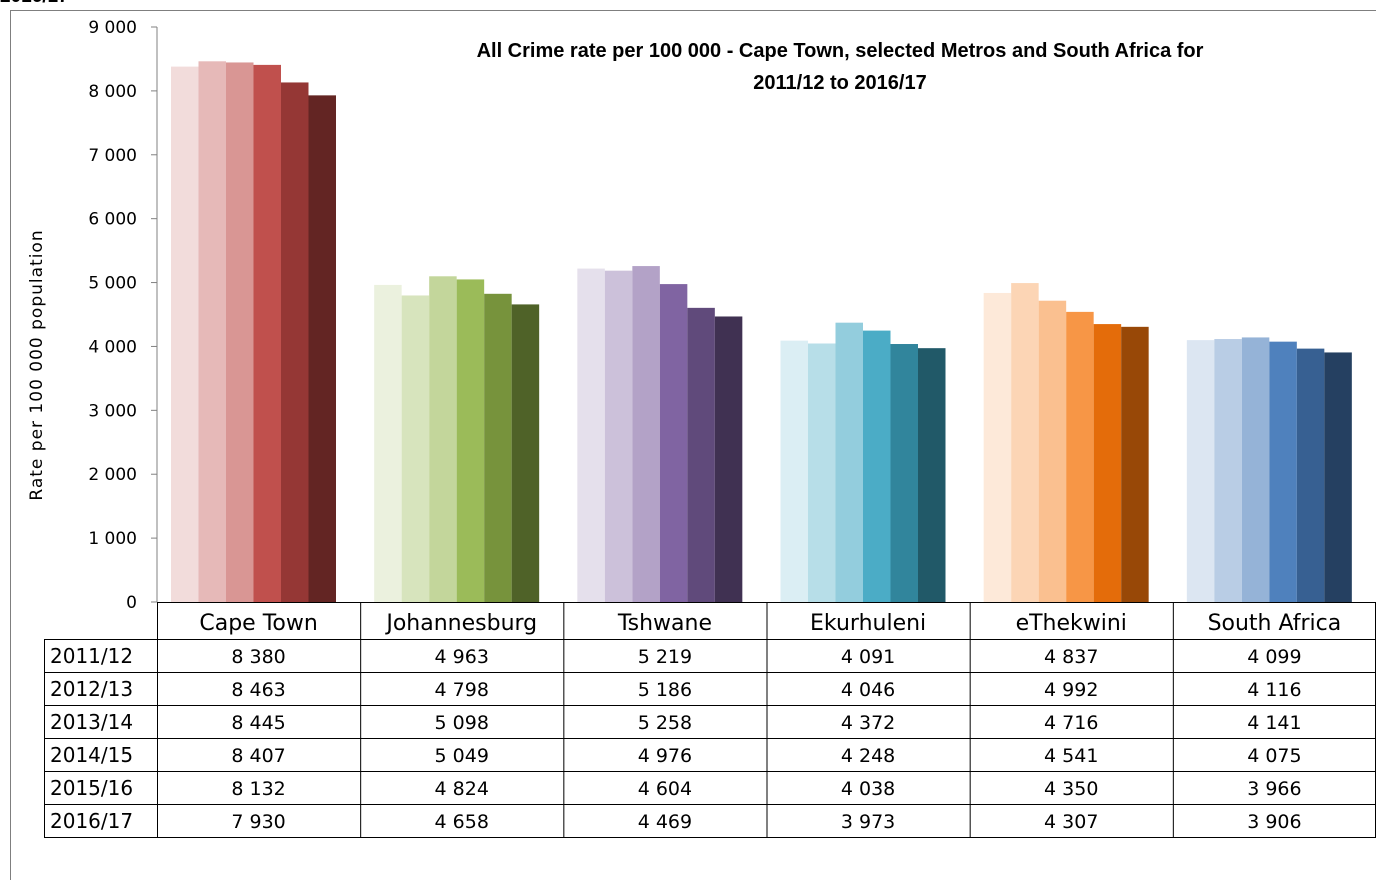 This screenshot has height=880, width=1376. I want to click on table-header-category: Ekurhuleni, so click(868, 623).